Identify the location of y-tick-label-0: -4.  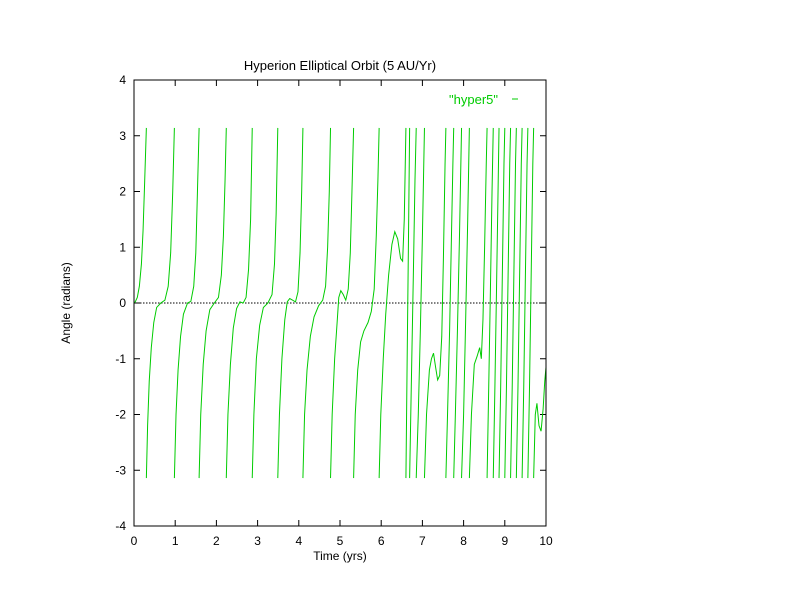
(120, 526).